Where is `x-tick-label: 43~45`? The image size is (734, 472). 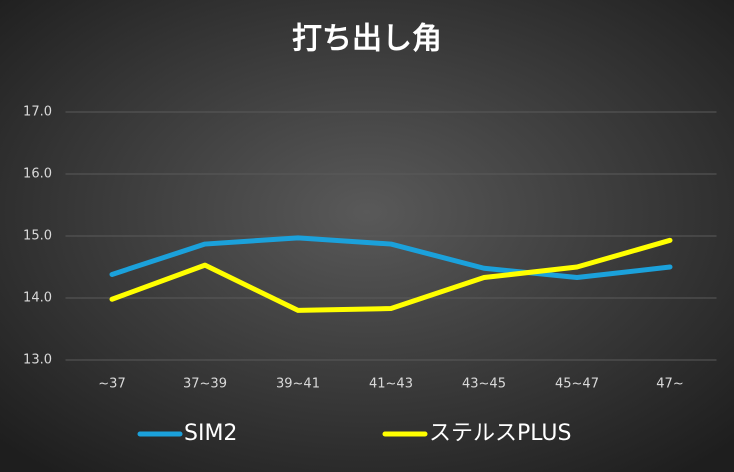
x-tick-label: 43~45 is located at coordinates (484, 384).